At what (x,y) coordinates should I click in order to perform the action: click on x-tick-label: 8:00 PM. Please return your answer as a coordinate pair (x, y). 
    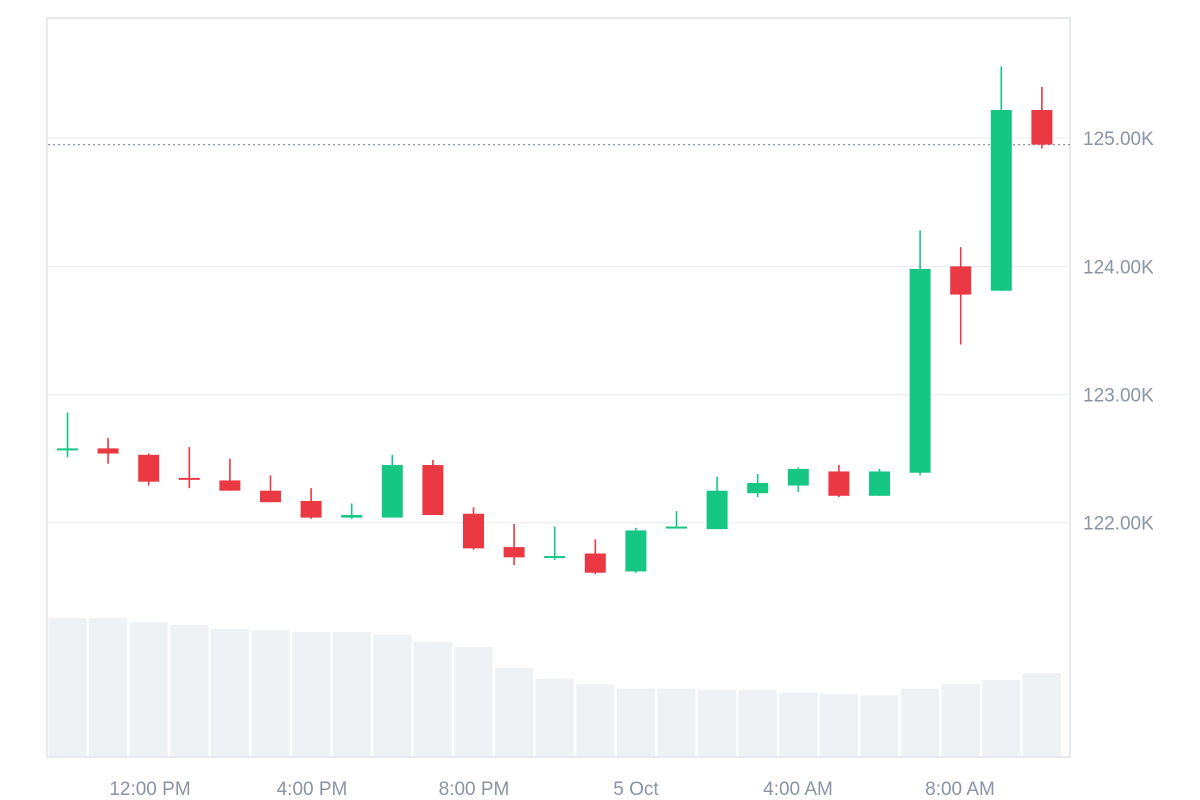
    Looking at the image, I should click on (474, 789).